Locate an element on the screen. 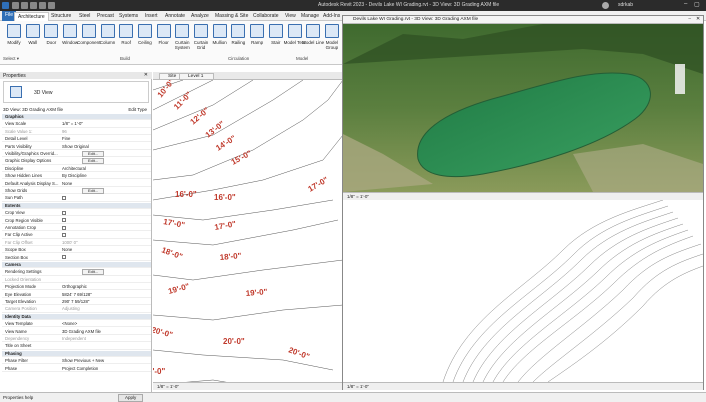 The height and width of the screenshot is (402, 706). property-value: Show Previous + New is located at coordinates (83, 361).